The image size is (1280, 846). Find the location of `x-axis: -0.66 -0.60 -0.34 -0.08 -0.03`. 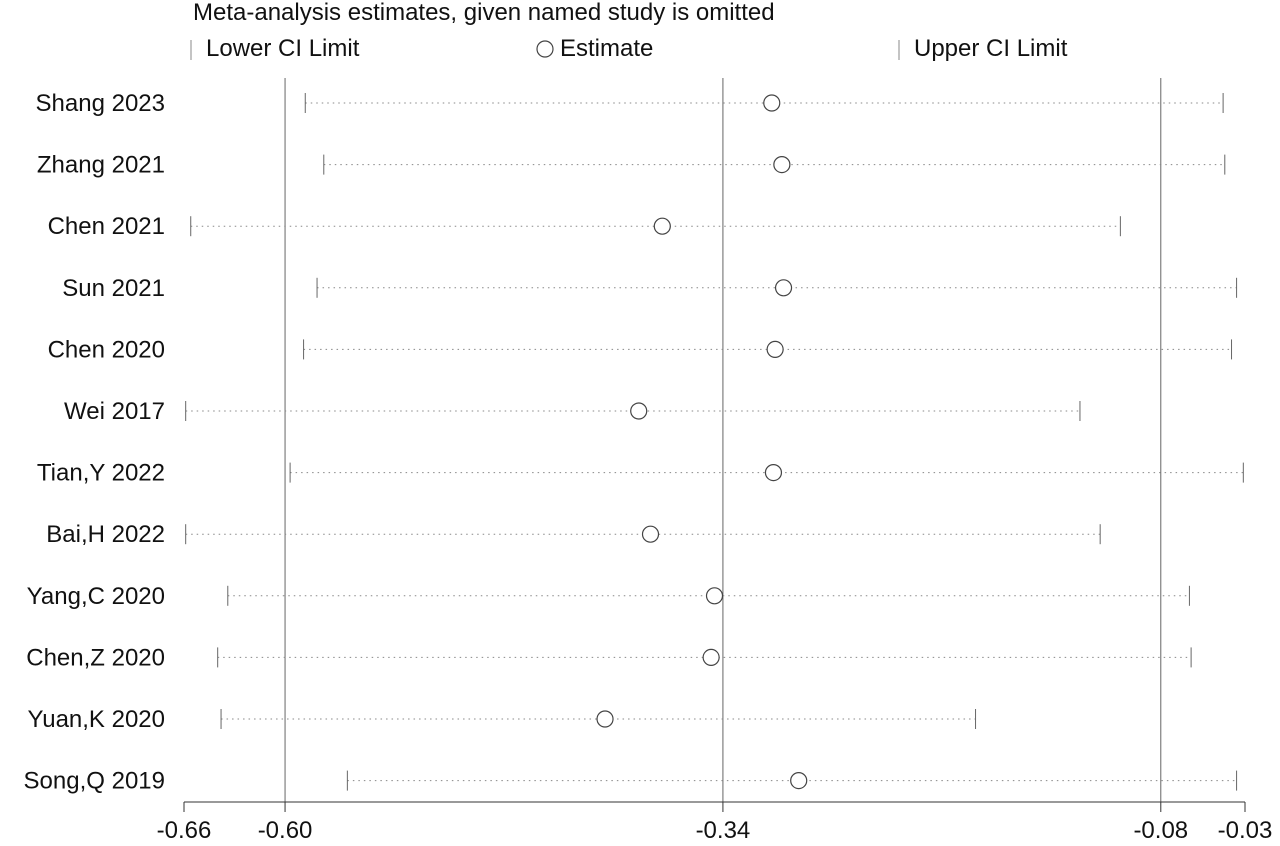

x-axis: -0.66 -0.60 -0.34 -0.08 -0.03 is located at coordinates (715, 822).